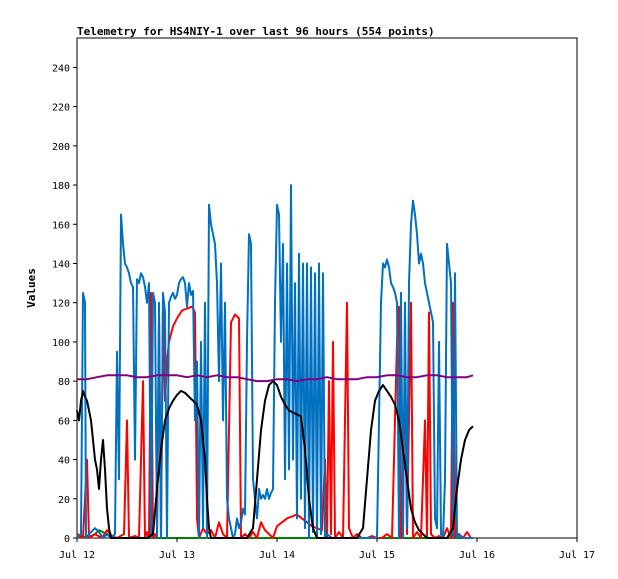  I want to click on x-tick-label: Jul 17, so click(577, 555).